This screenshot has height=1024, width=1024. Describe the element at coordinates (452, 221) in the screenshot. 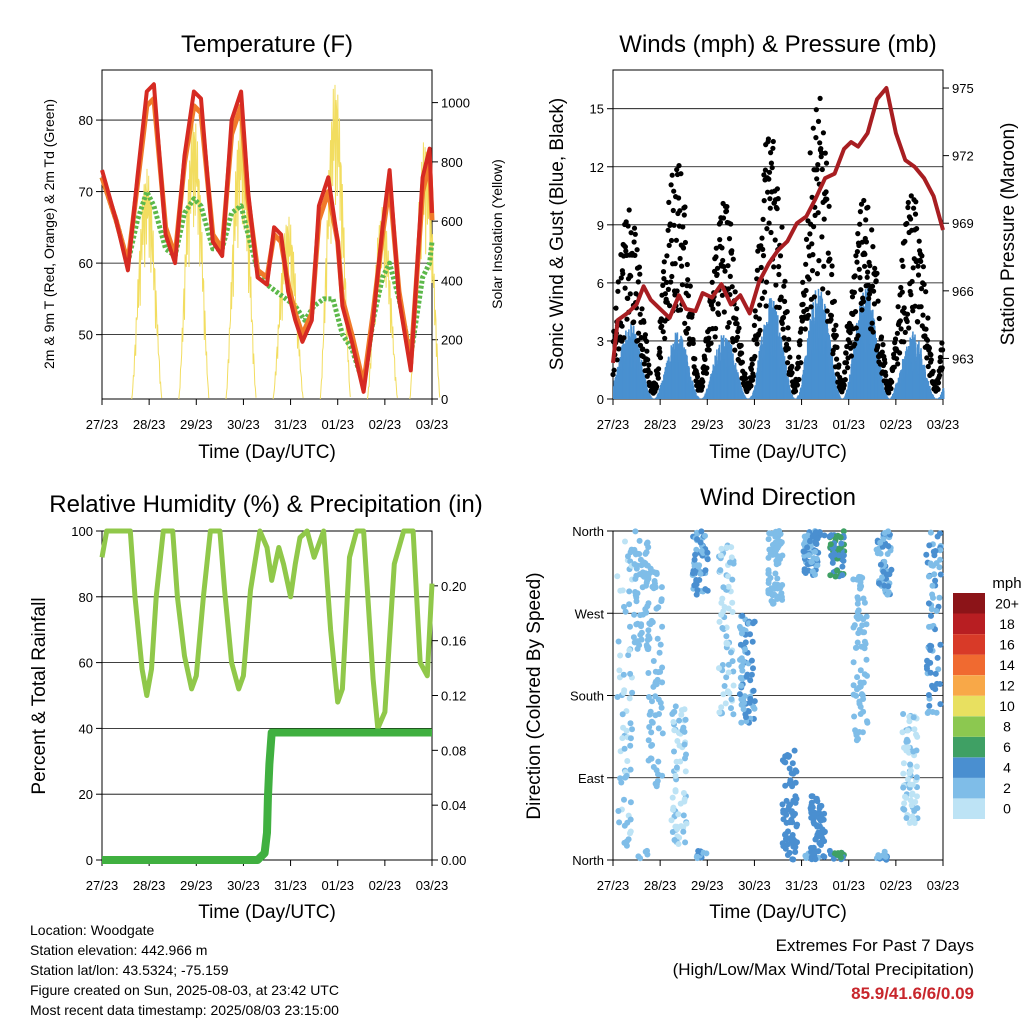

I see `temperature-y2-tick-label: 600` at that location.